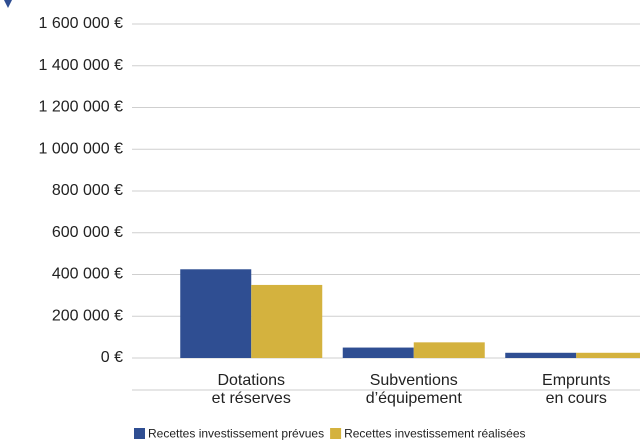 This screenshot has width=640, height=441. I want to click on legend-label: Recettes investissement réalisées, so click(434, 434).